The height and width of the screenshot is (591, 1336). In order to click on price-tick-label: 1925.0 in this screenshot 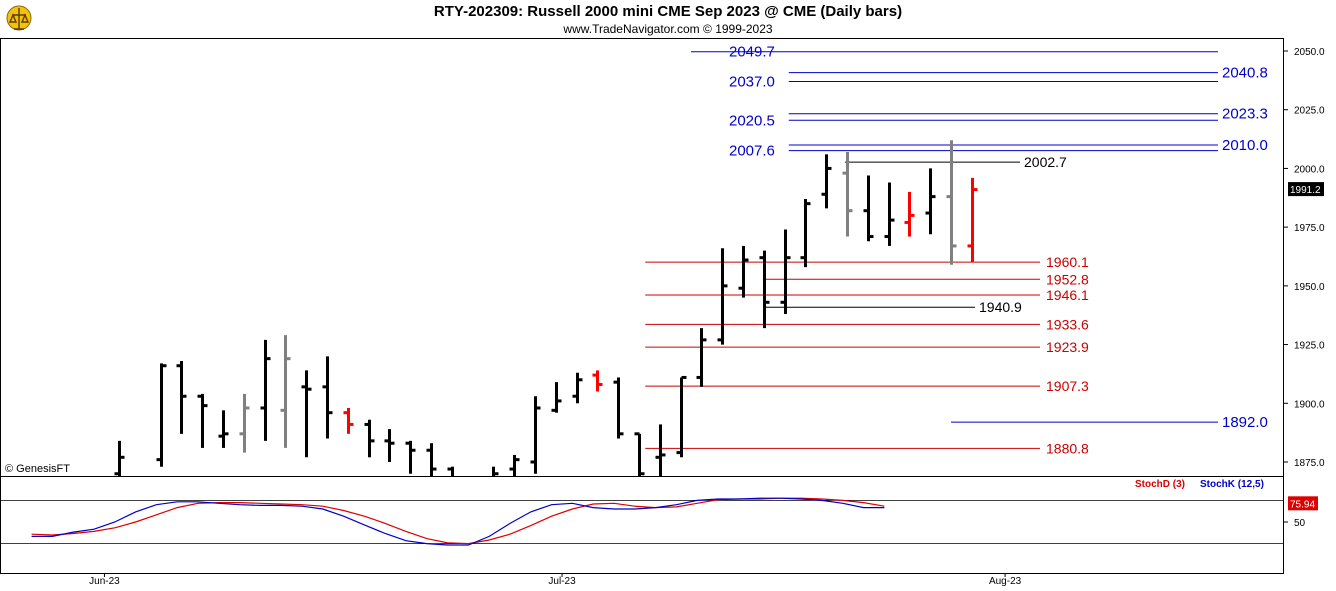, I will do `click(1309, 346)`.